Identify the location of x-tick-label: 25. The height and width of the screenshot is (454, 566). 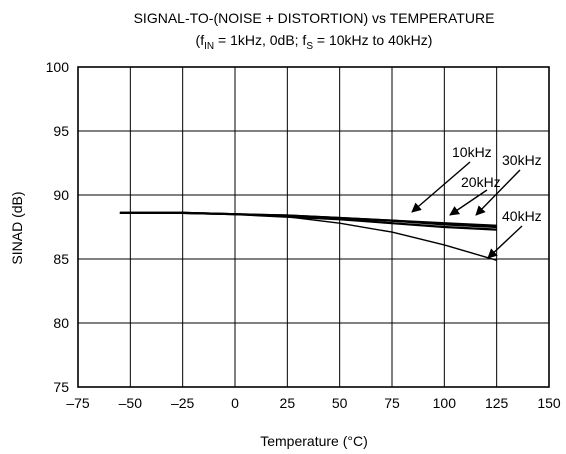
(288, 403).